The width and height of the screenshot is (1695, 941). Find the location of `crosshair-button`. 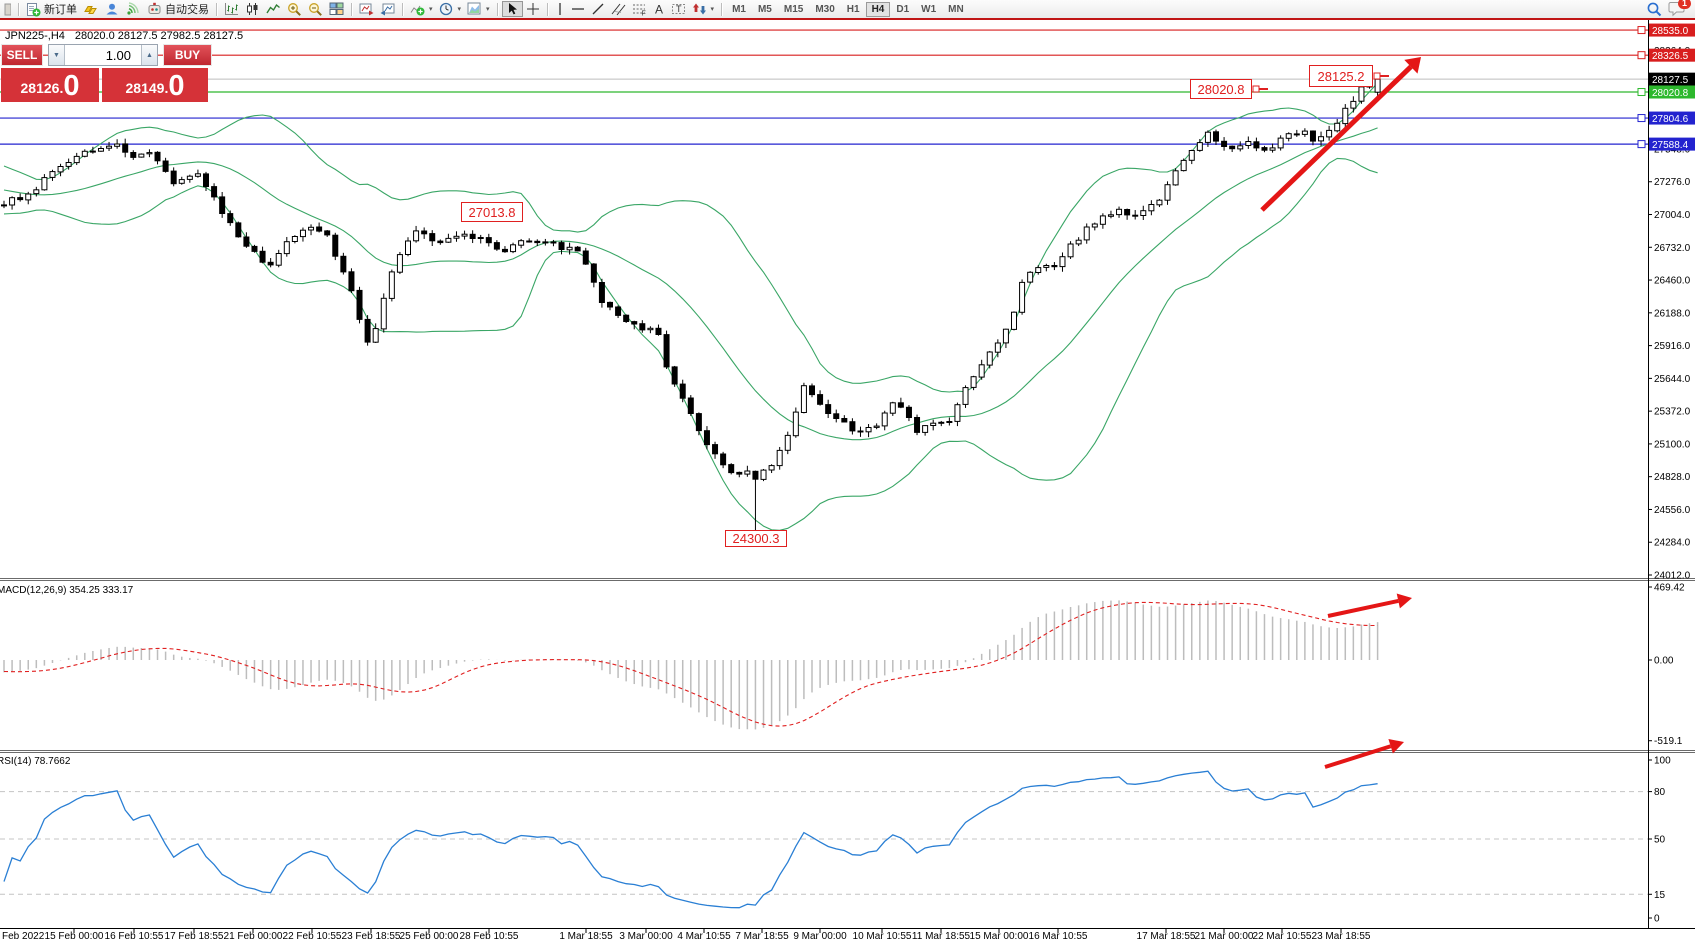

crosshair-button is located at coordinates (533, 9).